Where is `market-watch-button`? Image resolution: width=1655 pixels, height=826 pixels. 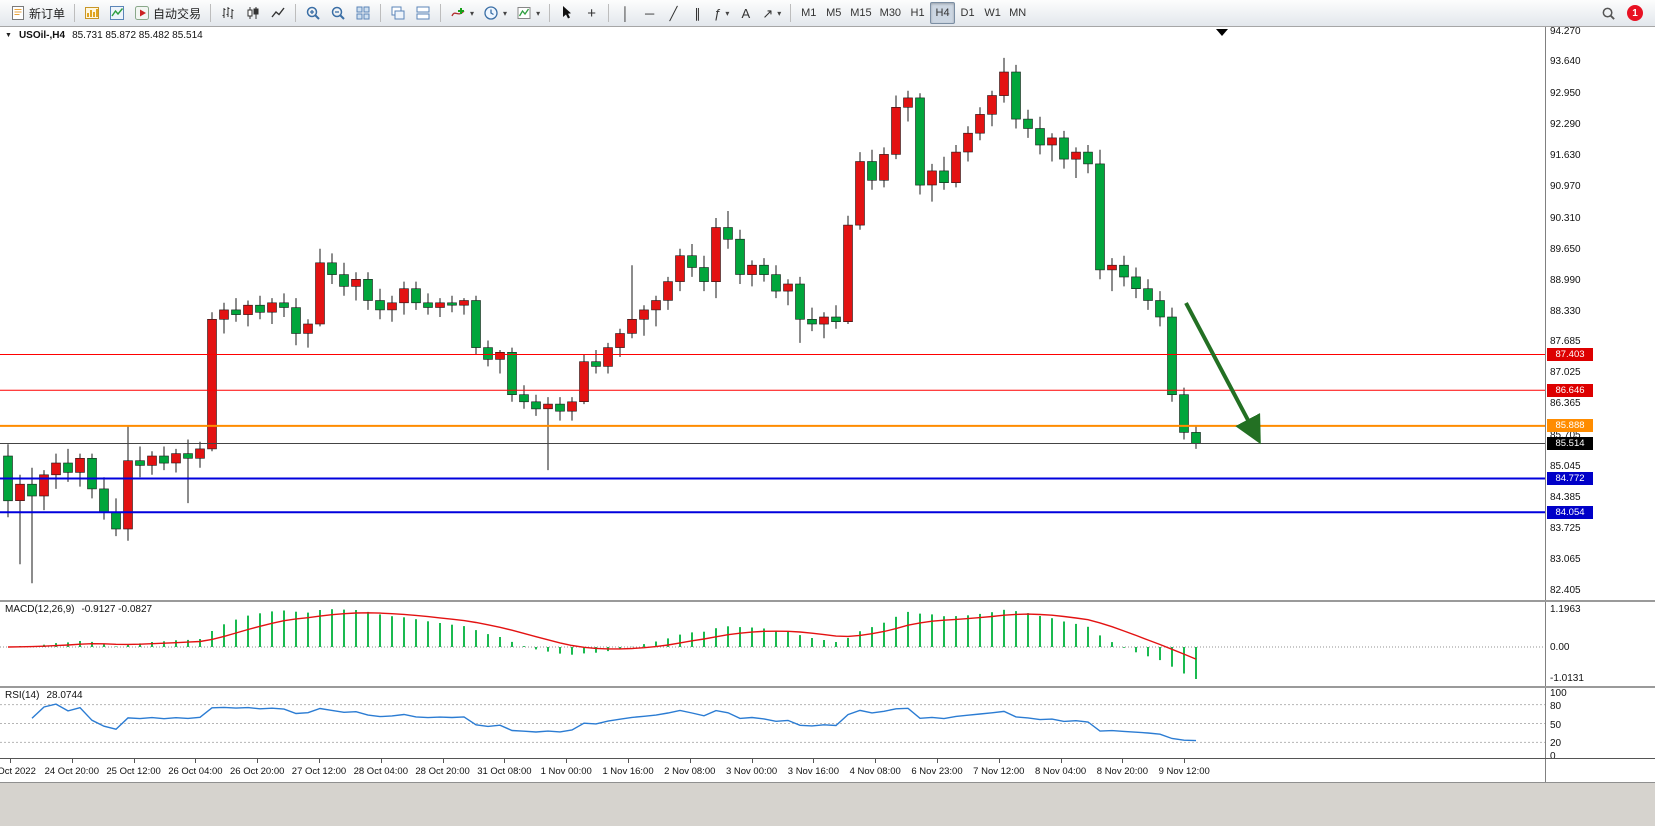
market-watch-button is located at coordinates (117, 13).